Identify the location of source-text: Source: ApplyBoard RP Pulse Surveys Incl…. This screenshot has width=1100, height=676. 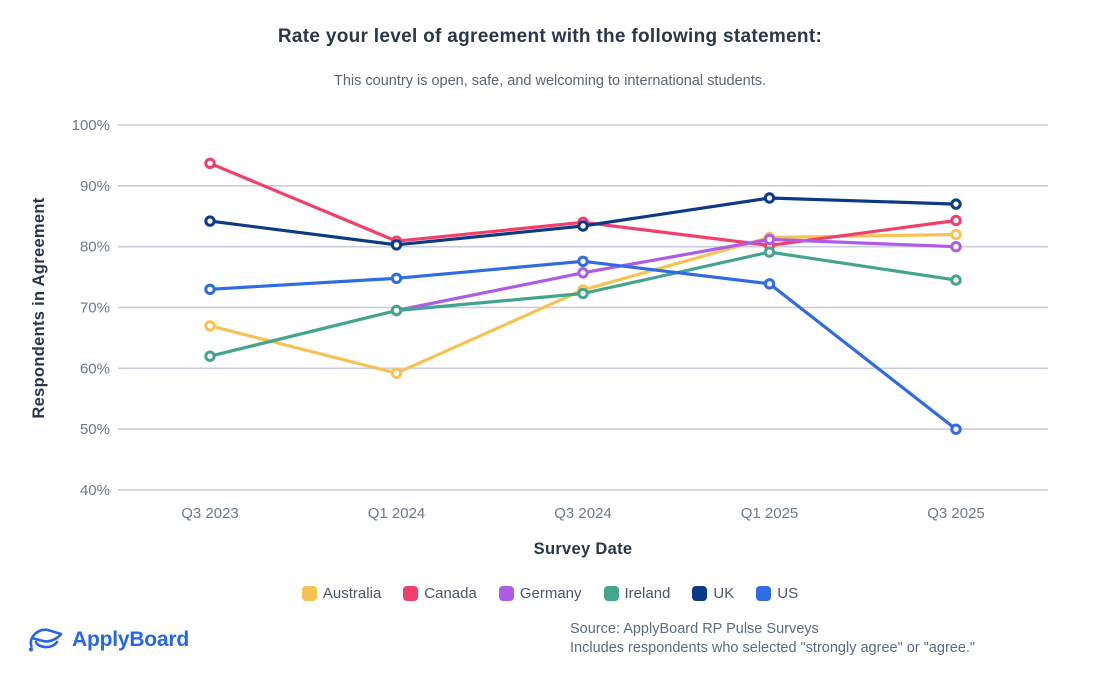
(772, 639).